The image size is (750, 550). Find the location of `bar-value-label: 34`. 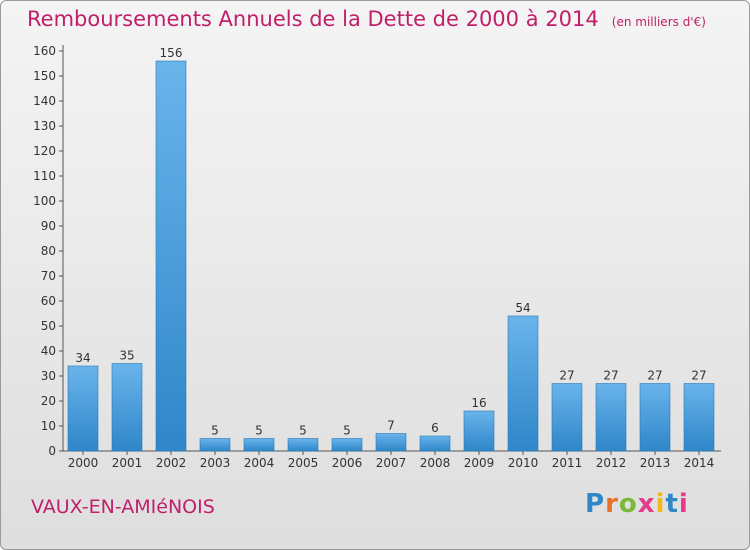

bar-value-label: 34 is located at coordinates (82, 358).